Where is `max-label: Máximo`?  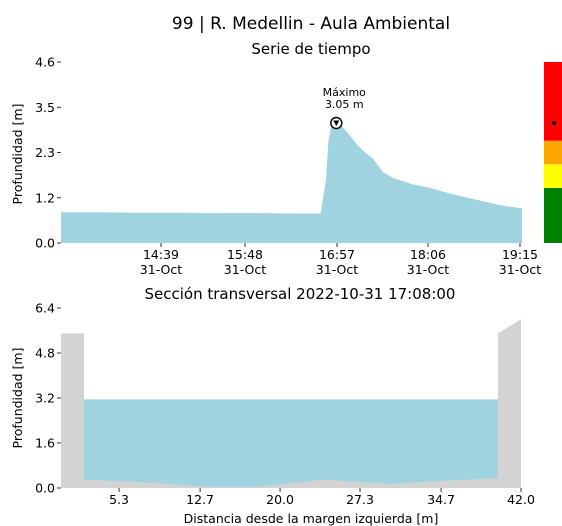
max-label: Máximo is located at coordinates (345, 92).